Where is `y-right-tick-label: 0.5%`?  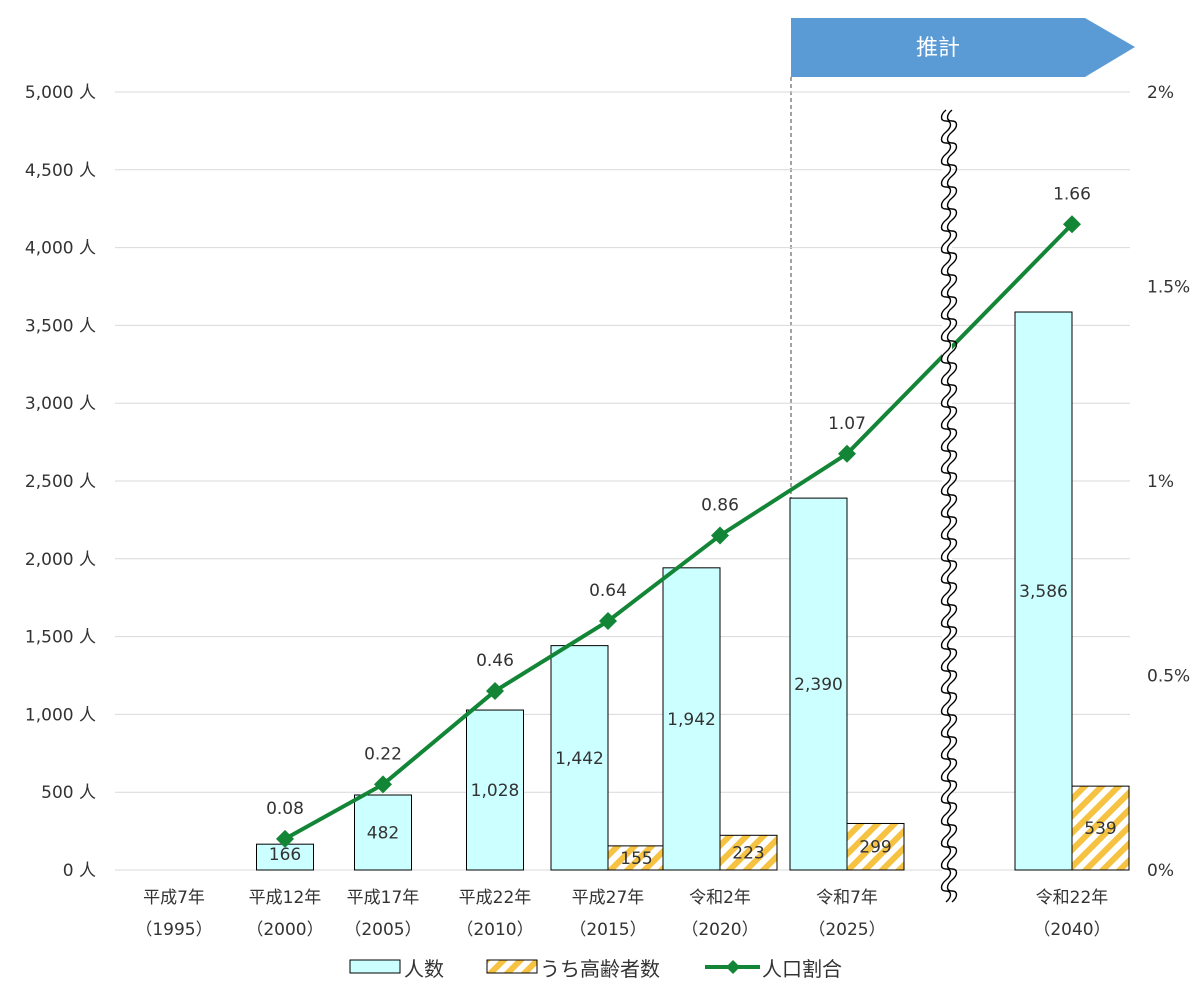 y-right-tick-label: 0.5% is located at coordinates (1168, 677).